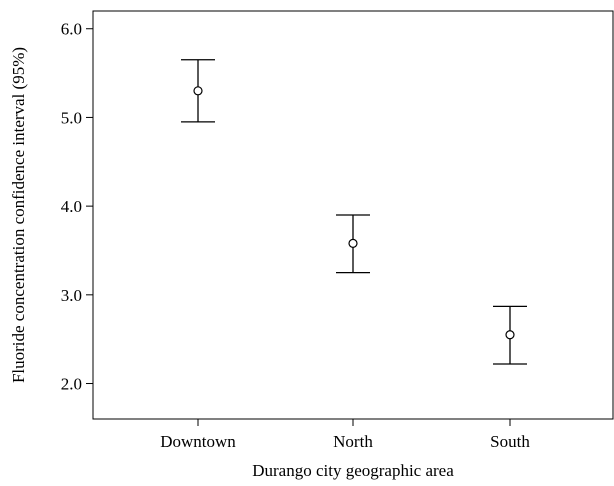  What do you see at coordinates (510, 441) in the screenshot?
I see `x-tick-label: South` at bounding box center [510, 441].